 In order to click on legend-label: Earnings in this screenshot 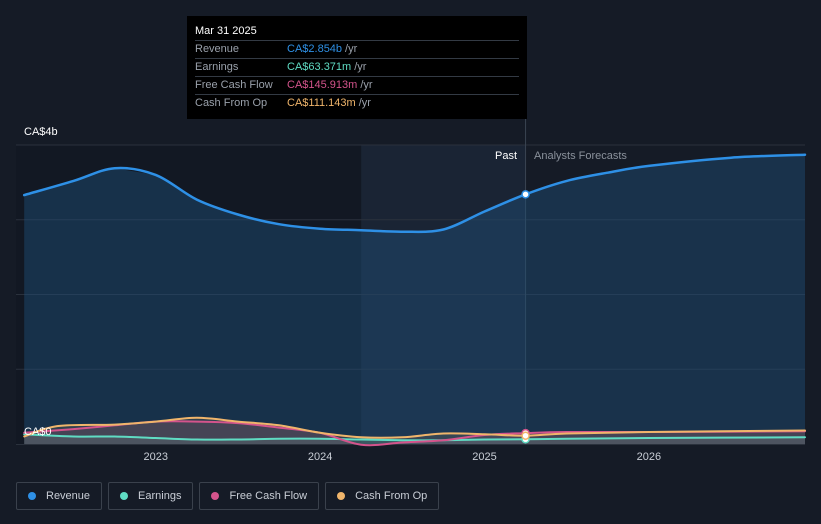, I will do `click(160, 496)`.